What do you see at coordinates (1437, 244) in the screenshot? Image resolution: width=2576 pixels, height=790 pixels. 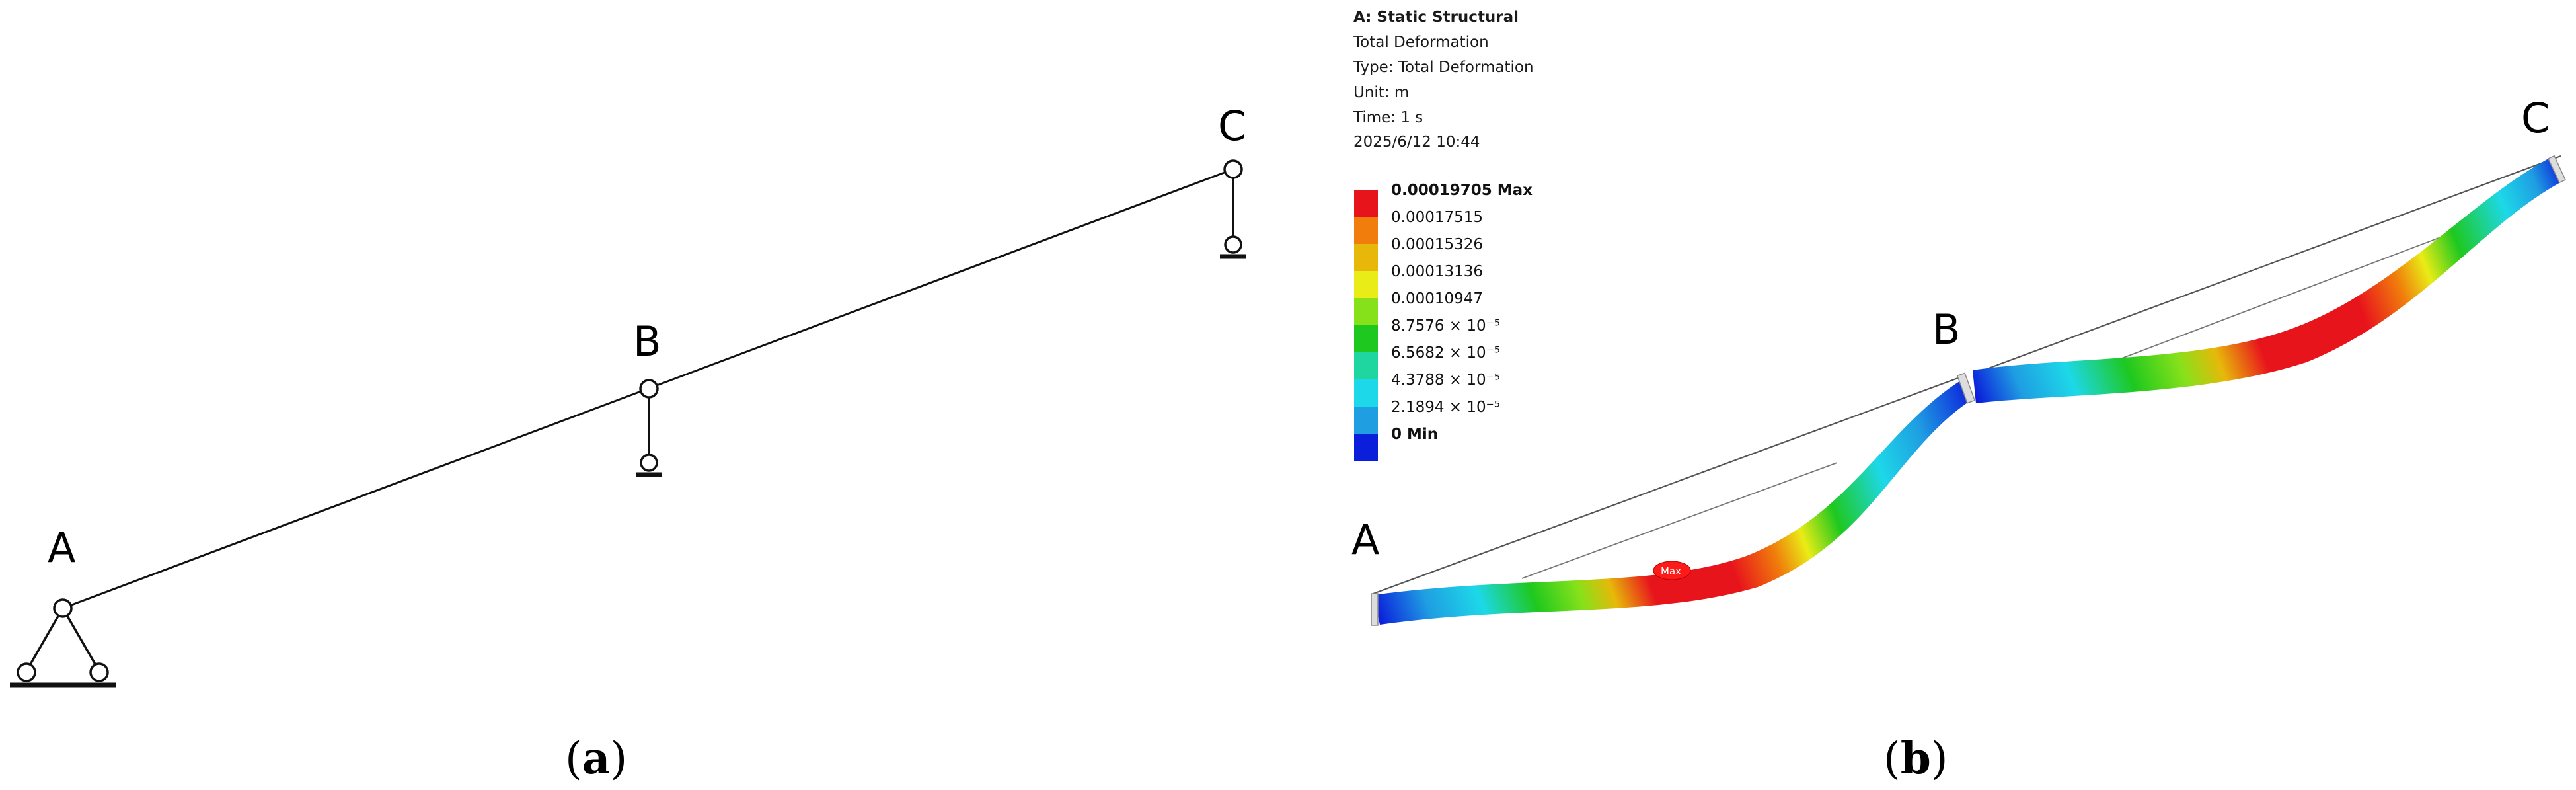 I see `legend-label: 0.00015326` at bounding box center [1437, 244].